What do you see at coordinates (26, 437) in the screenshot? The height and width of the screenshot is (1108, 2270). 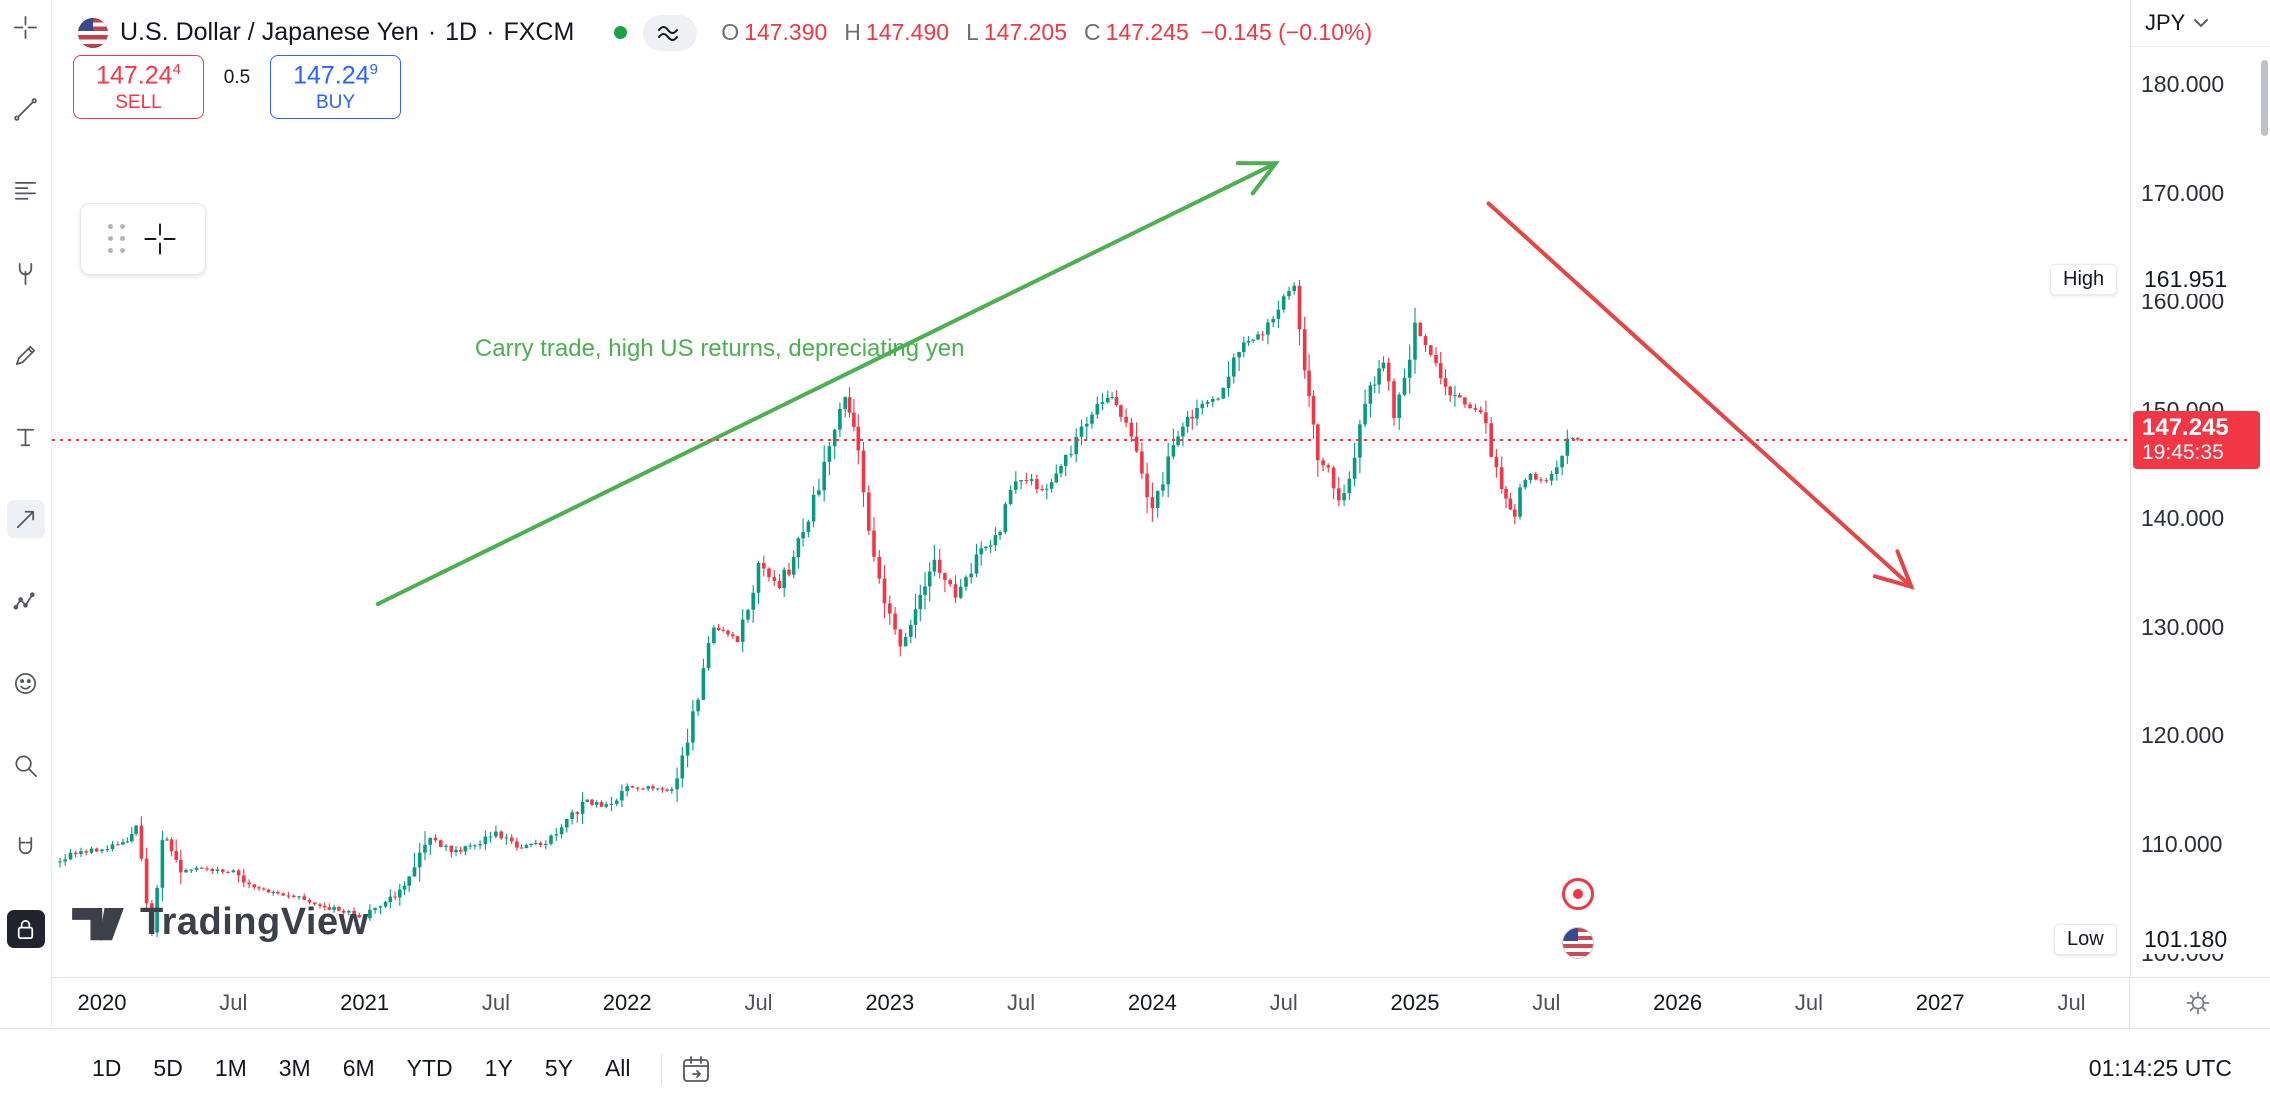 I see `text-tool-icon` at bounding box center [26, 437].